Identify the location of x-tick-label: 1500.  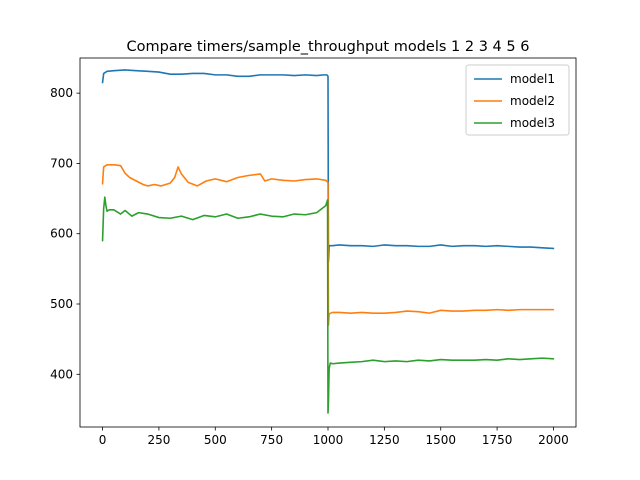
(440, 440).